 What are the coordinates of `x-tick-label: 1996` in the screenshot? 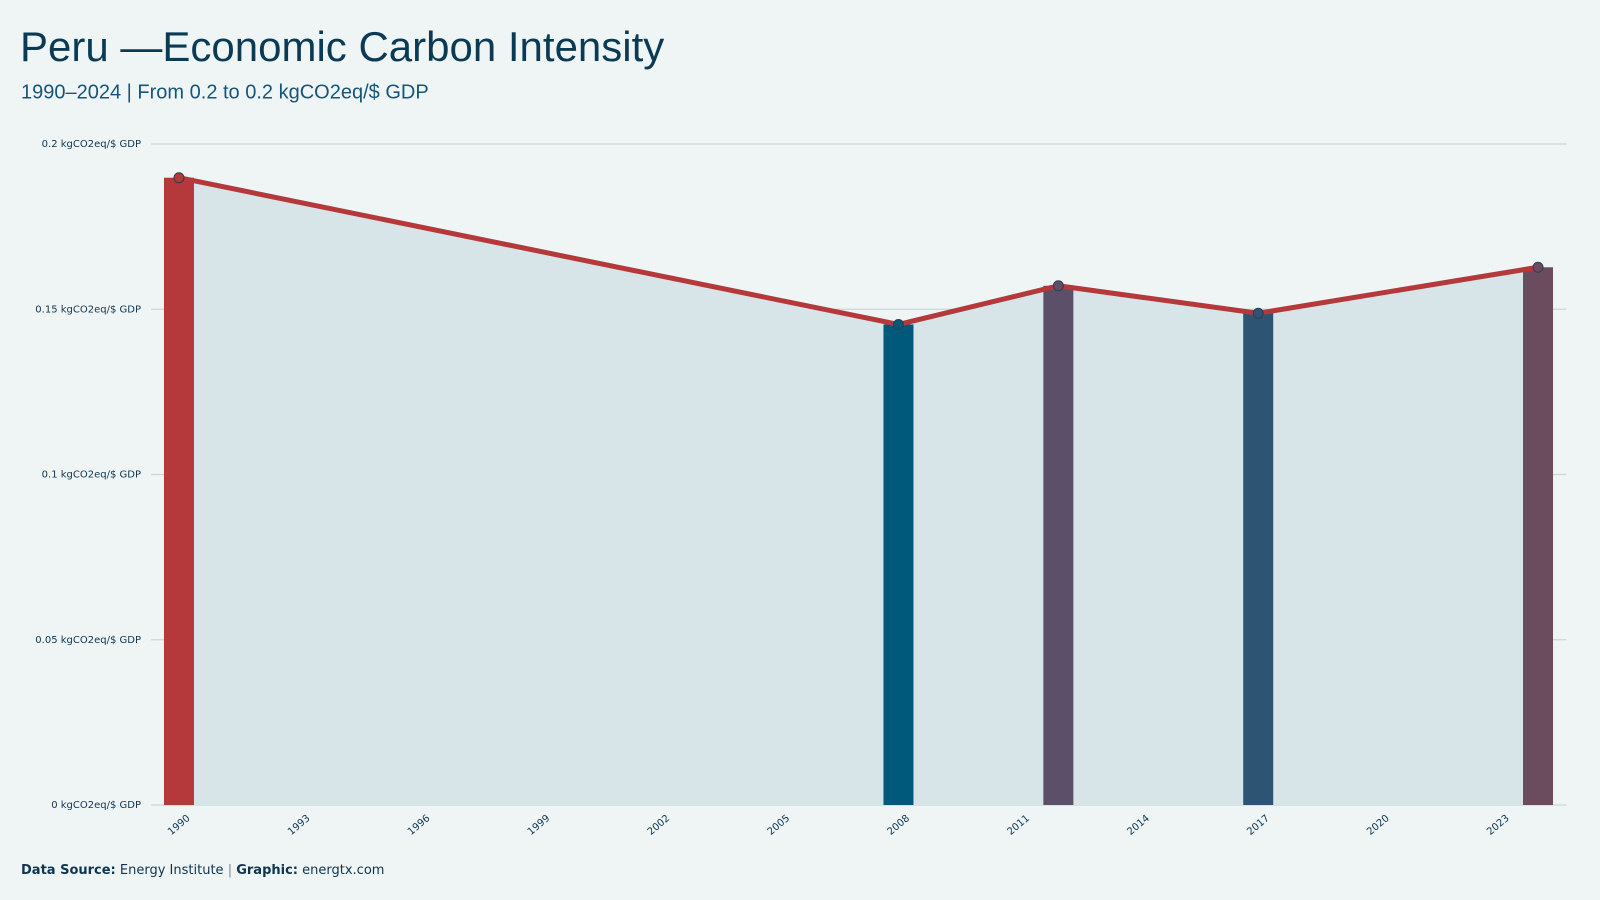 It's located at (419, 825).